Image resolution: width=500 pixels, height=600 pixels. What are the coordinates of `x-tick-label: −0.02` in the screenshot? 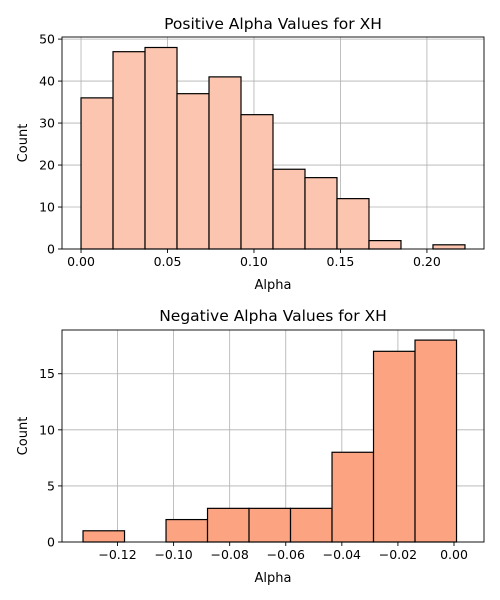 It's located at (398, 554).